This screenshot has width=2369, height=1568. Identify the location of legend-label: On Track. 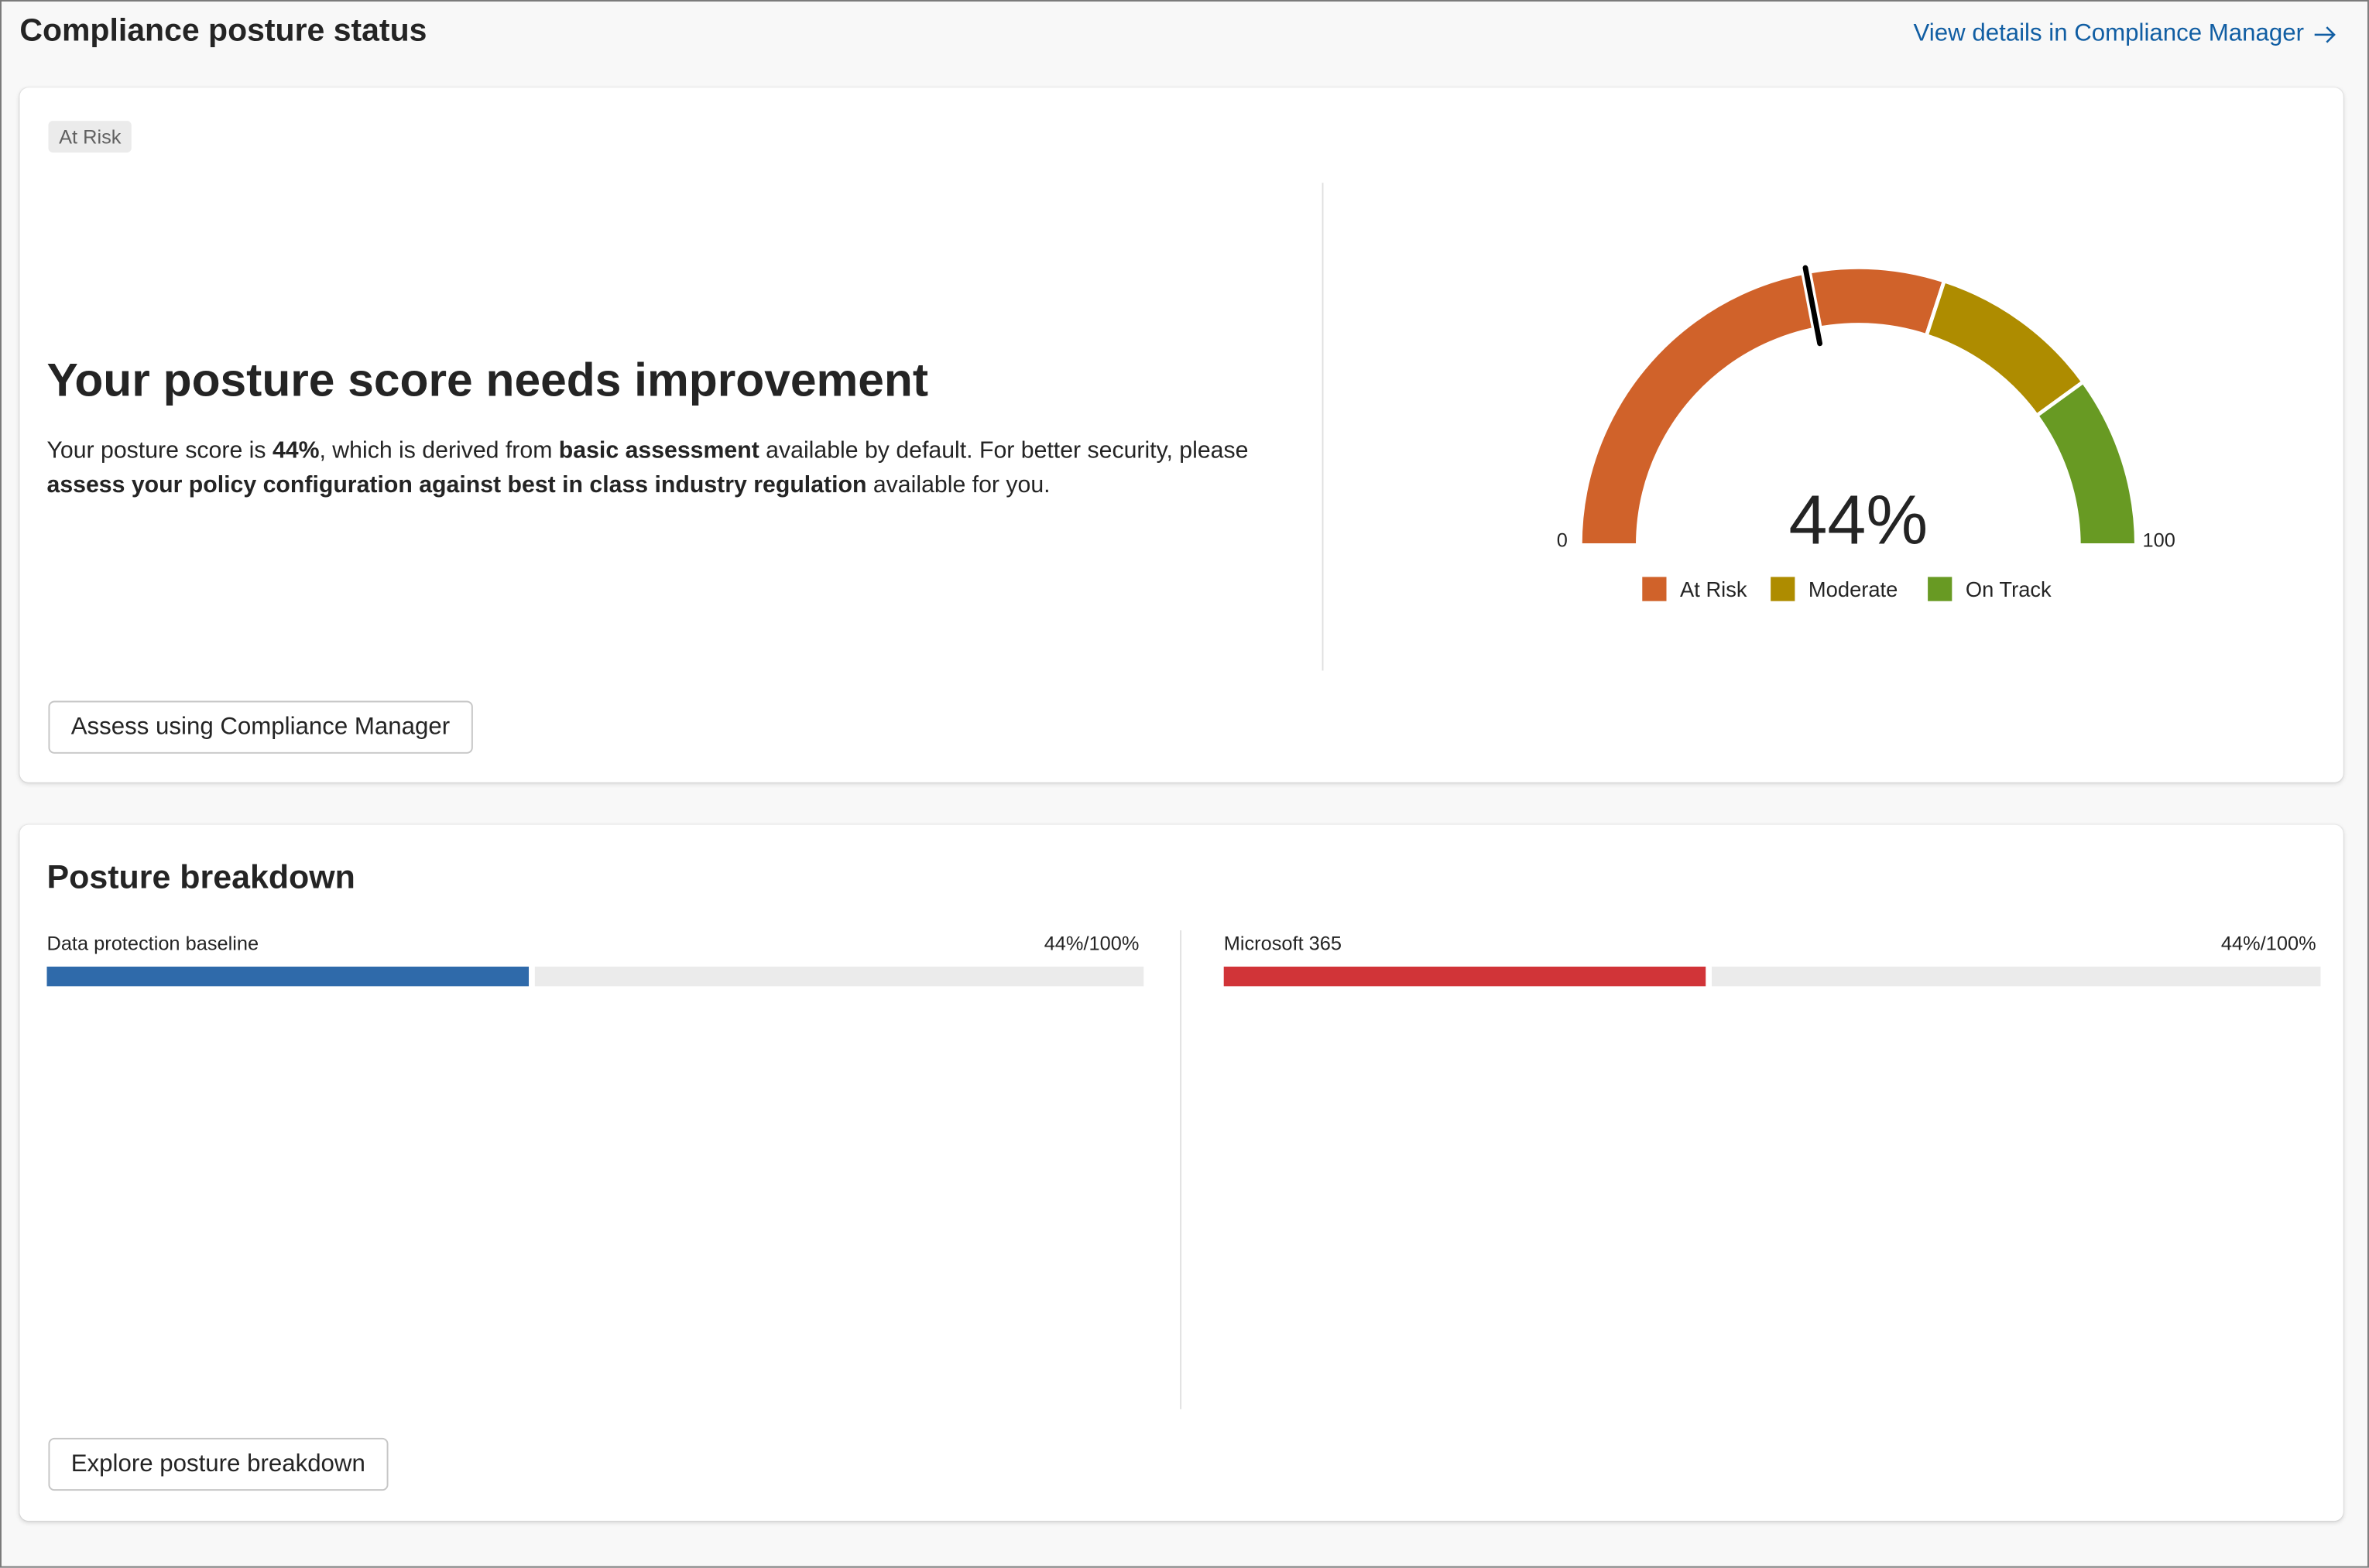
(2009, 589).